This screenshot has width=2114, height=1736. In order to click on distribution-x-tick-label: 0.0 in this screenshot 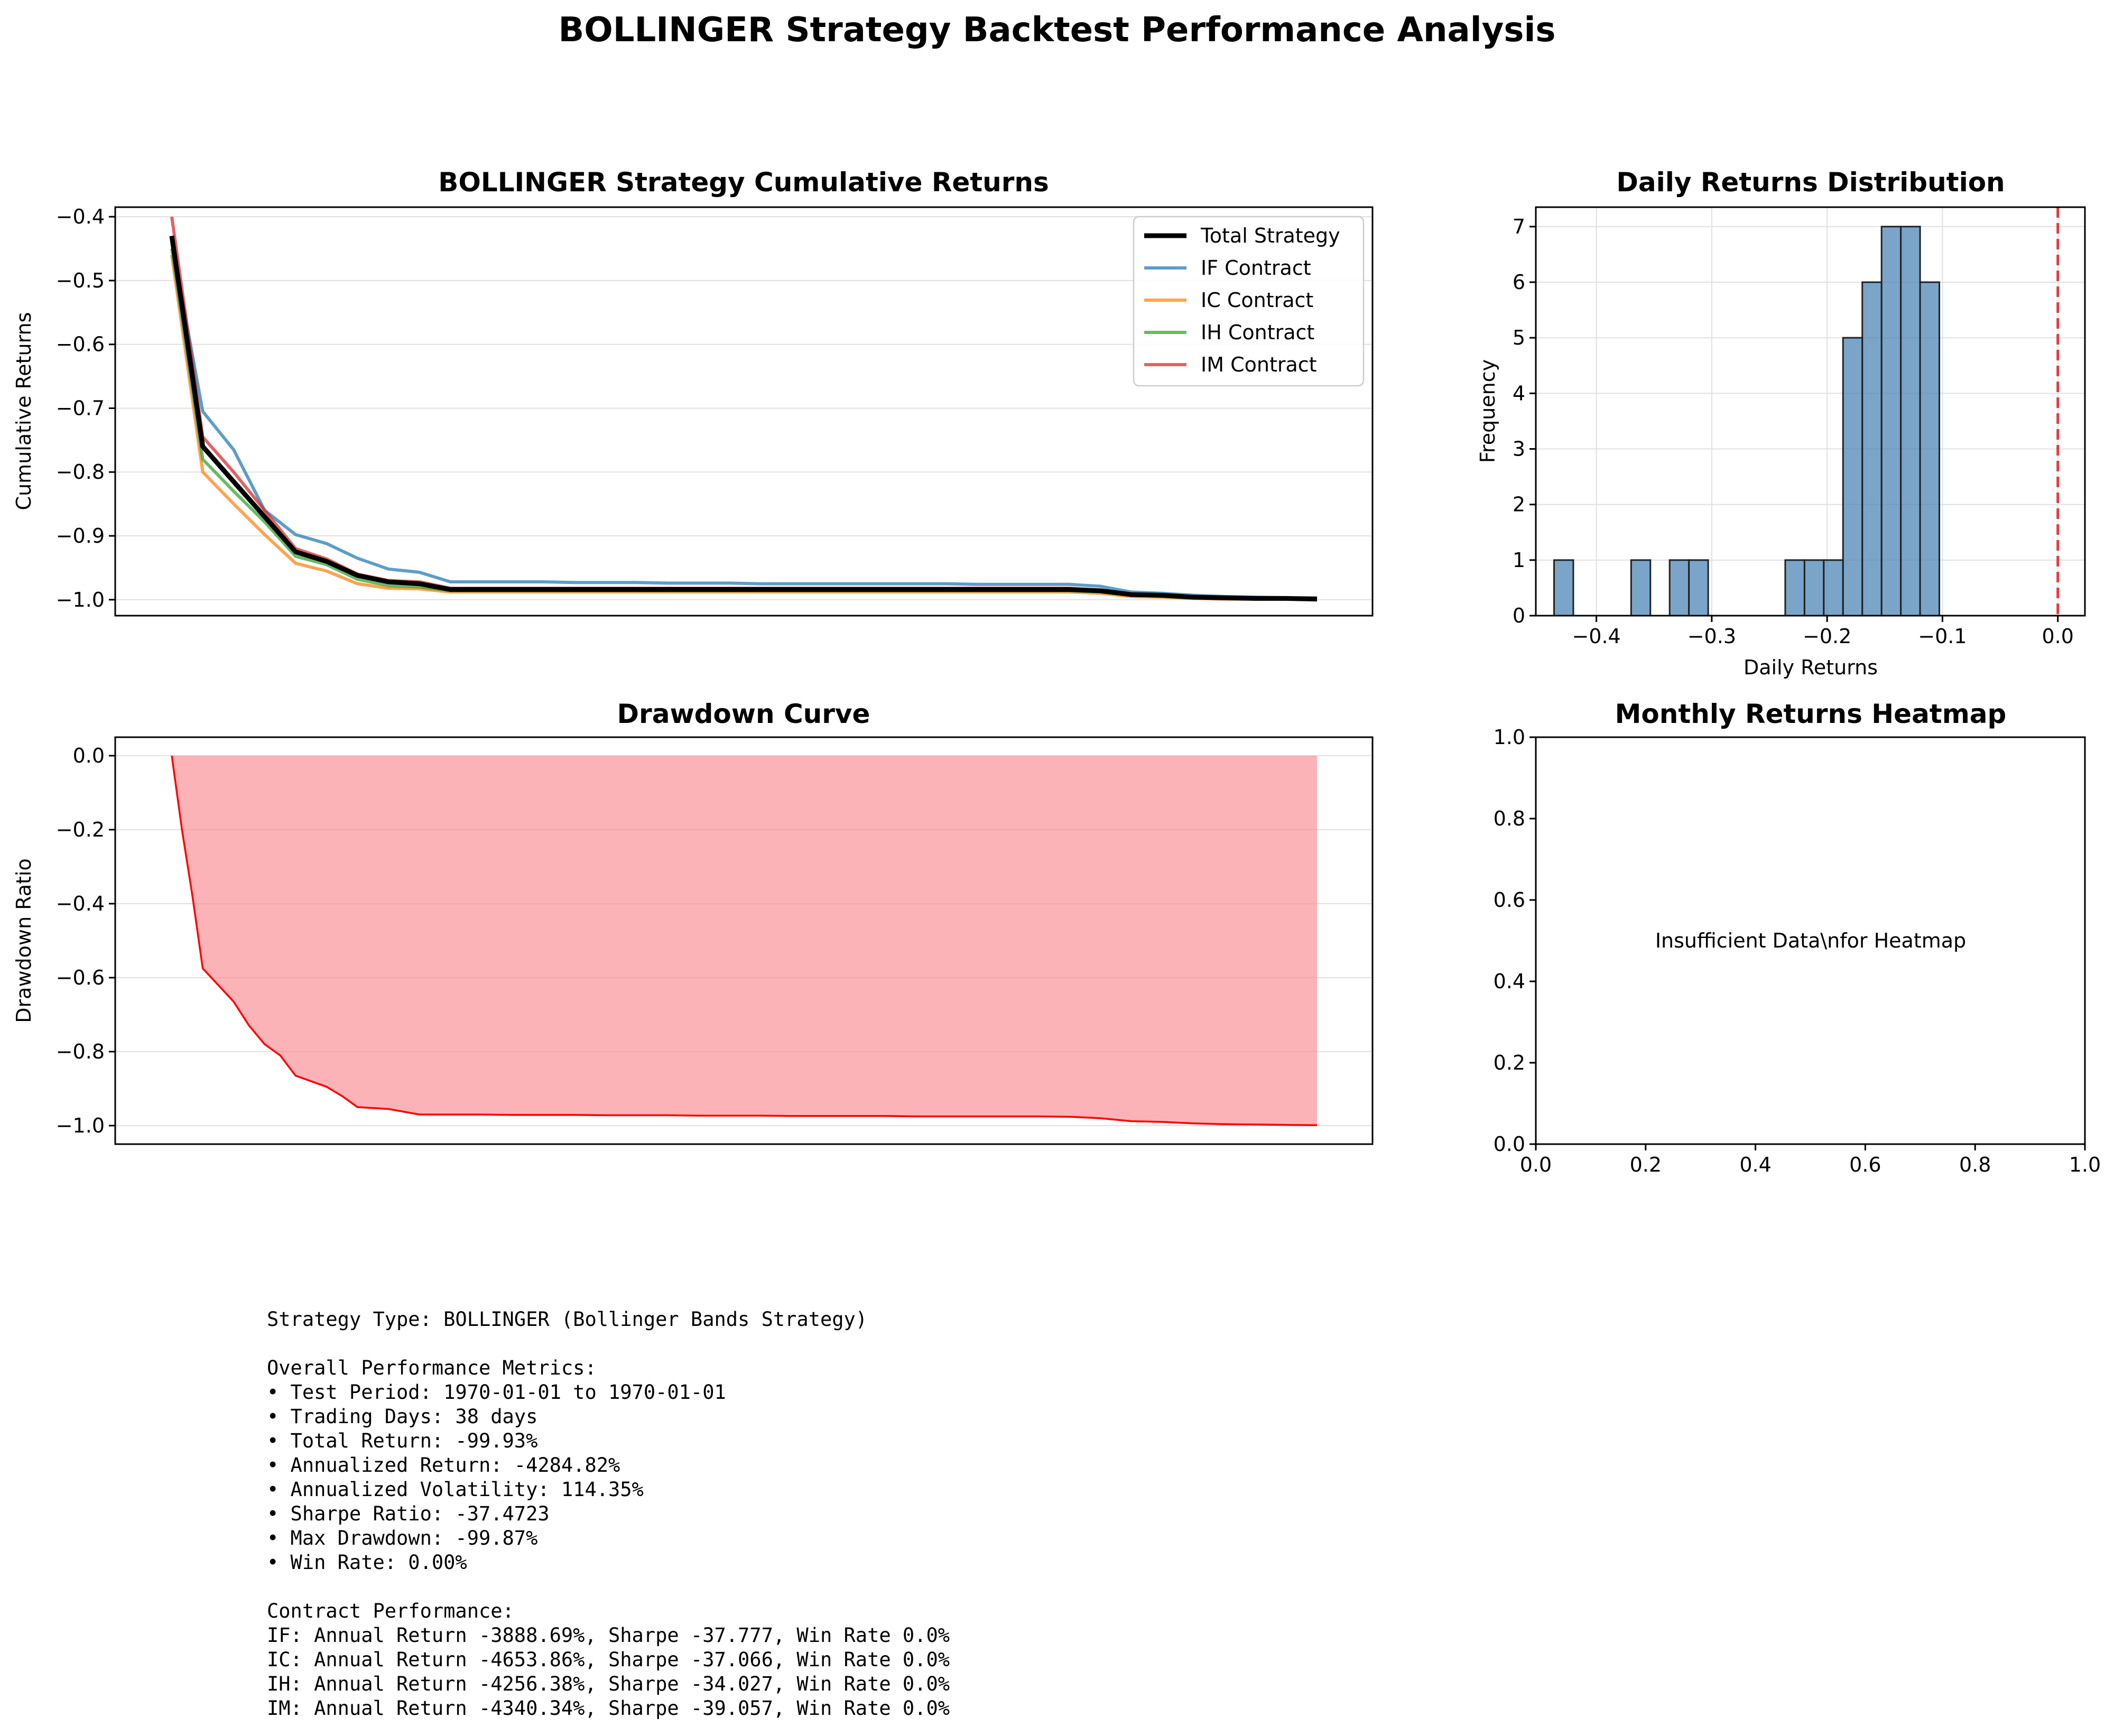, I will do `click(2057, 637)`.